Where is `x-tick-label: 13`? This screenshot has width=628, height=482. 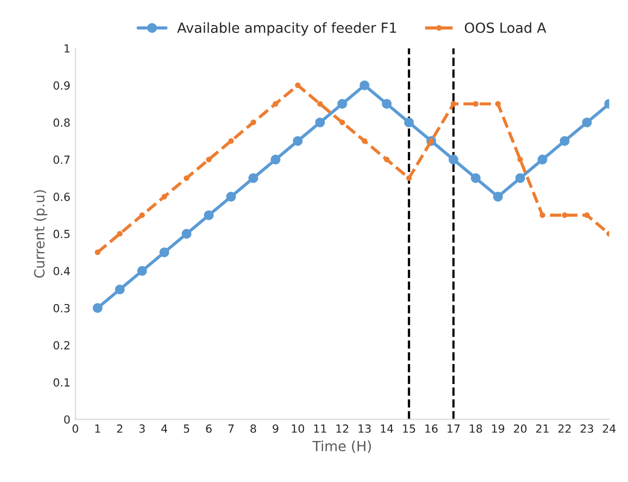 x-tick-label: 13 is located at coordinates (364, 428).